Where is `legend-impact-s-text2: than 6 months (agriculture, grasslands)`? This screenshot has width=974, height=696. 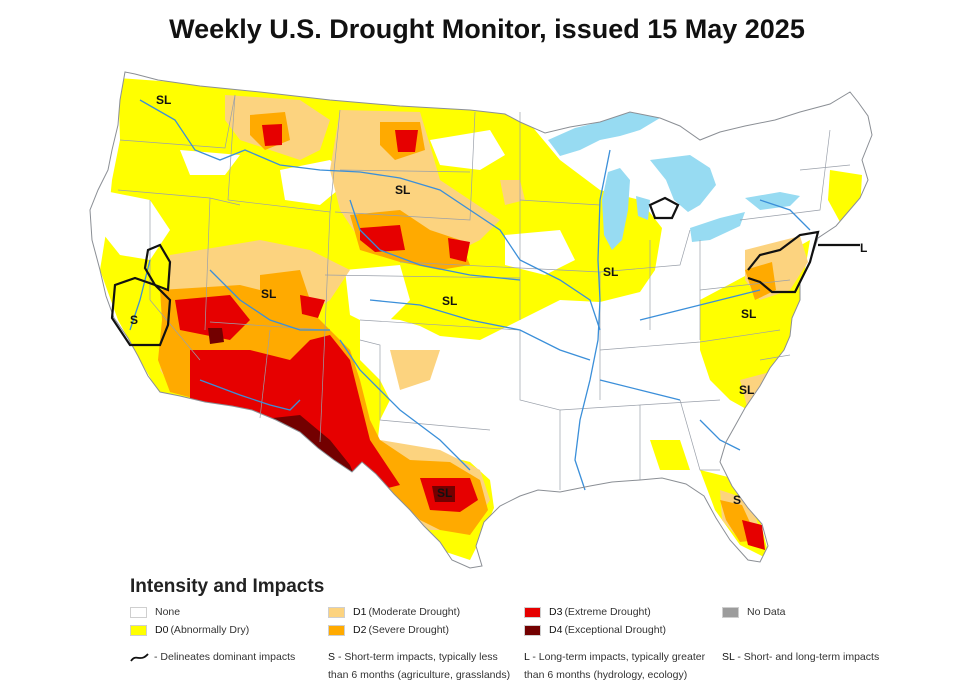
legend-impact-s-text2: than 6 months (agriculture, grasslands) is located at coordinates (419, 675).